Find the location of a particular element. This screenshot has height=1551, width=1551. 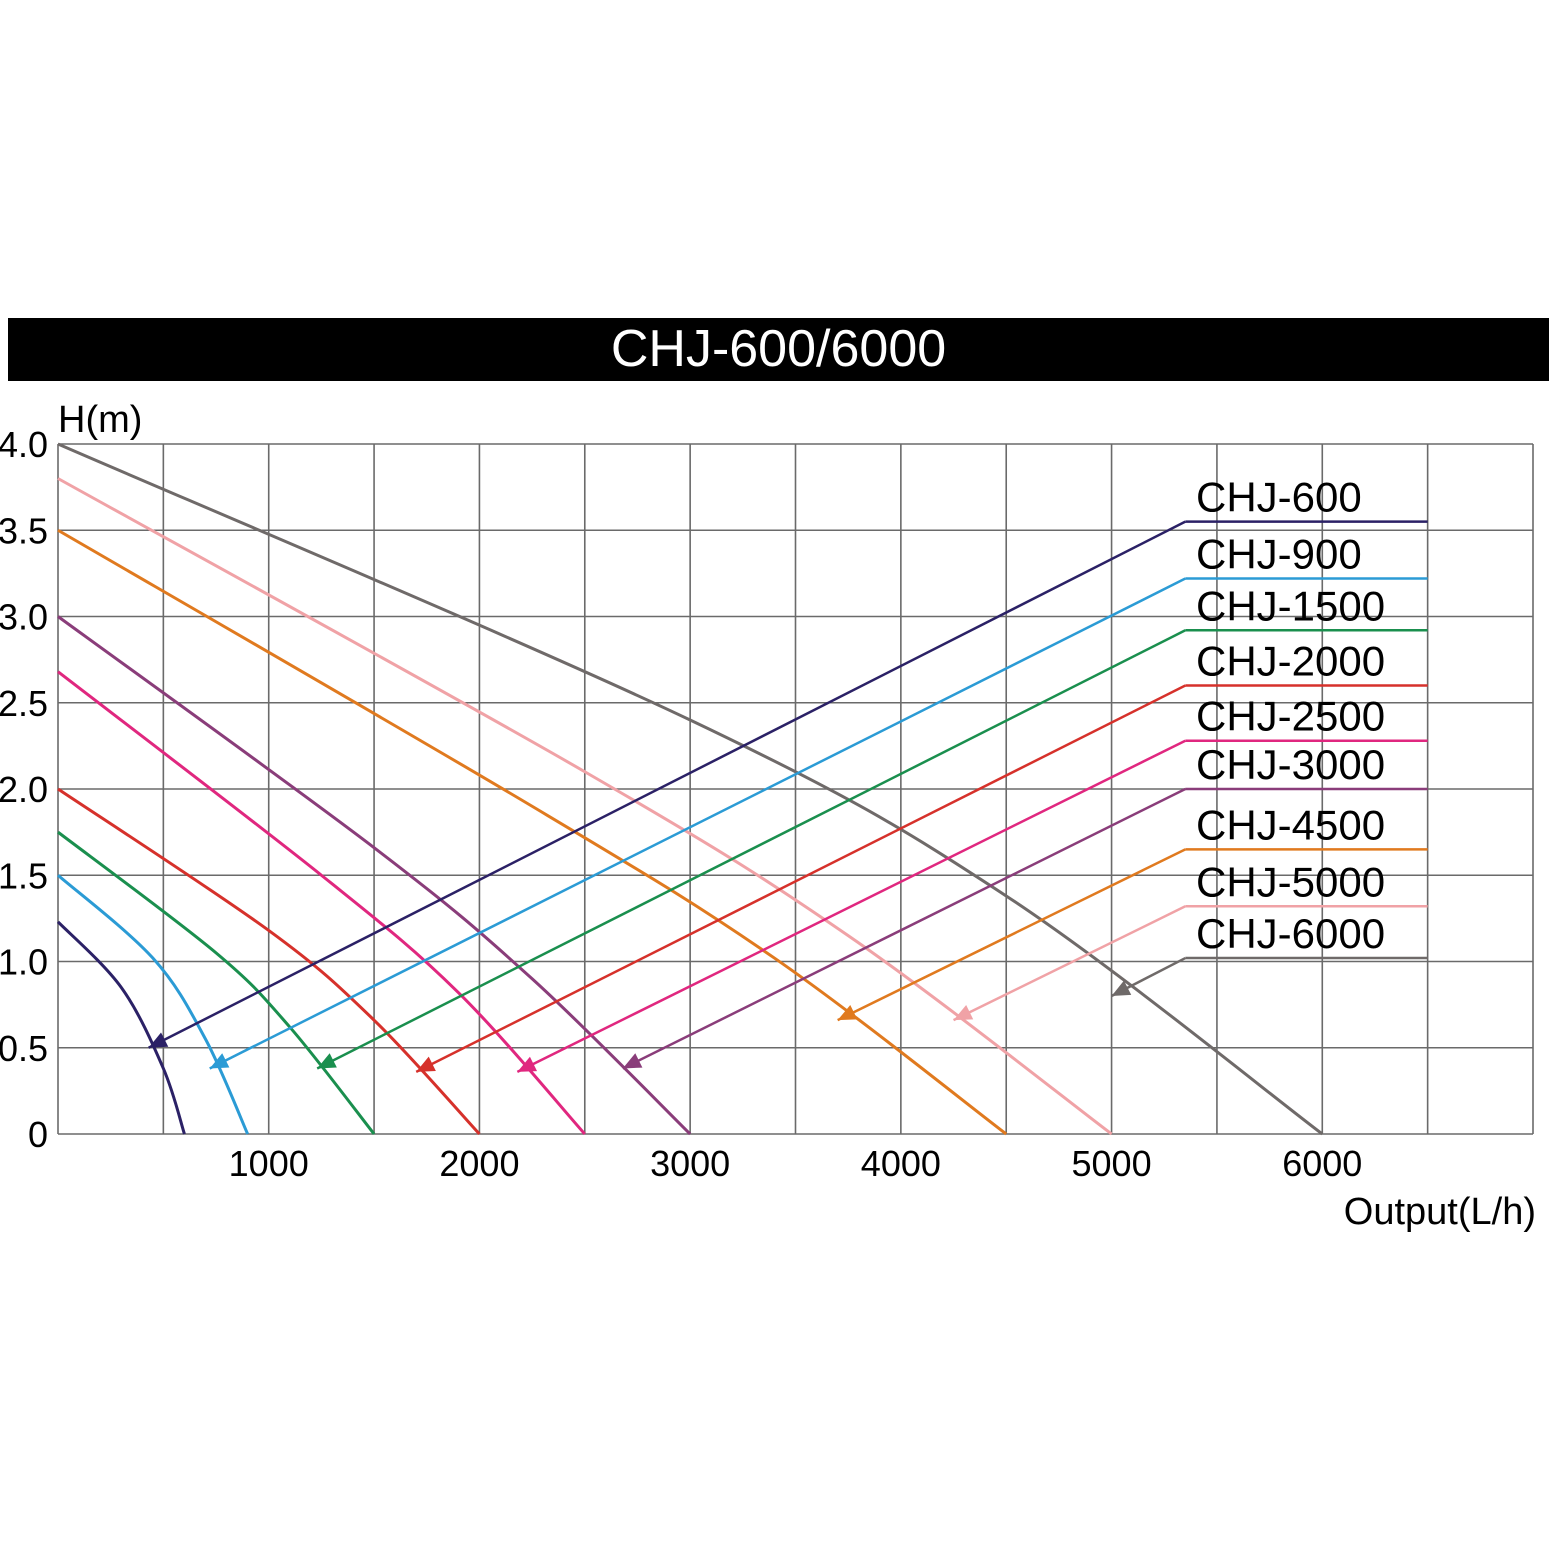

arrowhead-chj-2000 is located at coordinates (426, 1064).